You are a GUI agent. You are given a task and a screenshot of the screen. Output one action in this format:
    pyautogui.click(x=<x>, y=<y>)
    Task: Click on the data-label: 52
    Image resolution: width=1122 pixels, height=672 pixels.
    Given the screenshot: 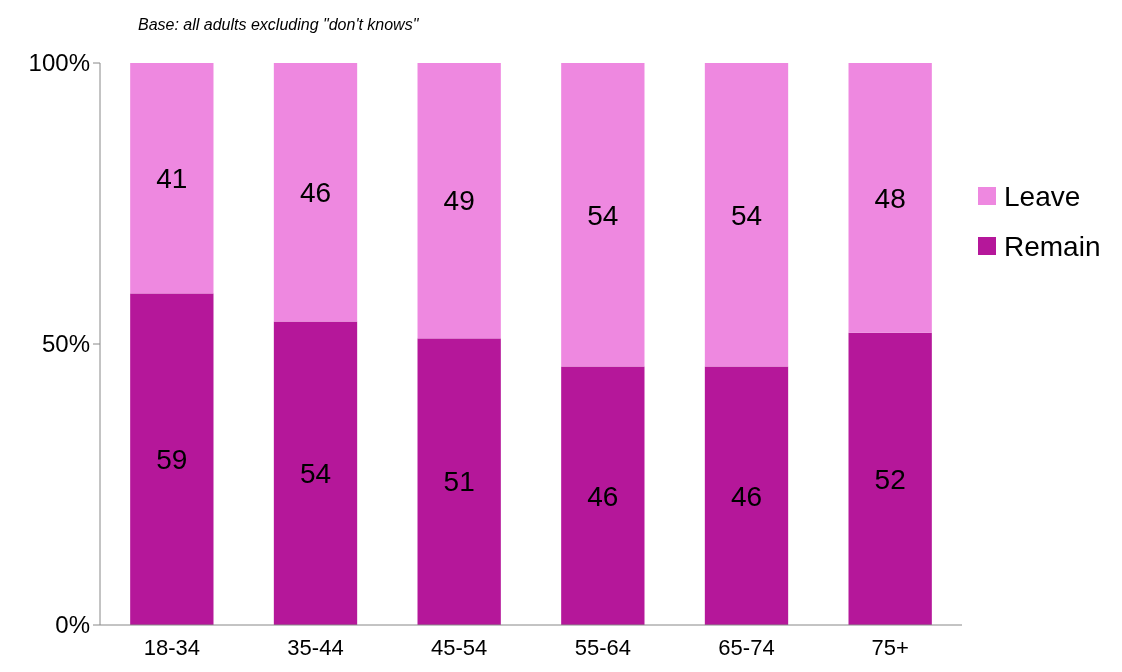 What is the action you would take?
    pyautogui.click(x=890, y=479)
    